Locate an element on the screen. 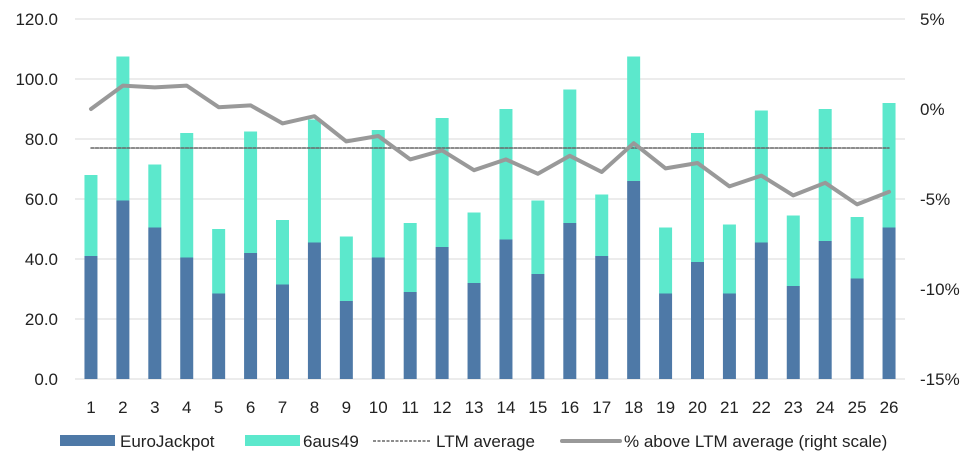  x-tick-label: 9 is located at coordinates (346, 407).